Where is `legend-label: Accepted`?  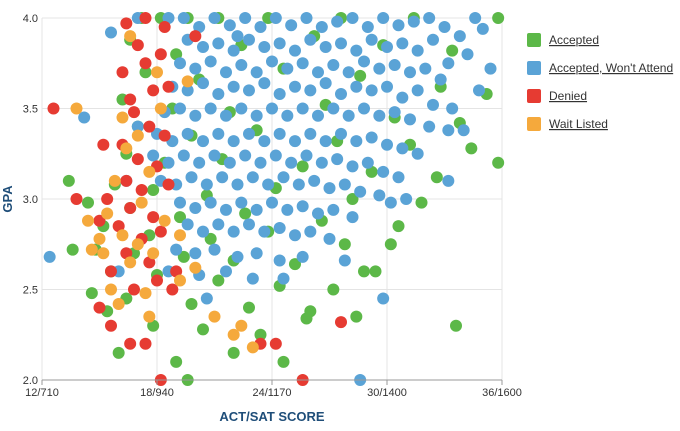 legend-label: Accepted is located at coordinates (574, 40).